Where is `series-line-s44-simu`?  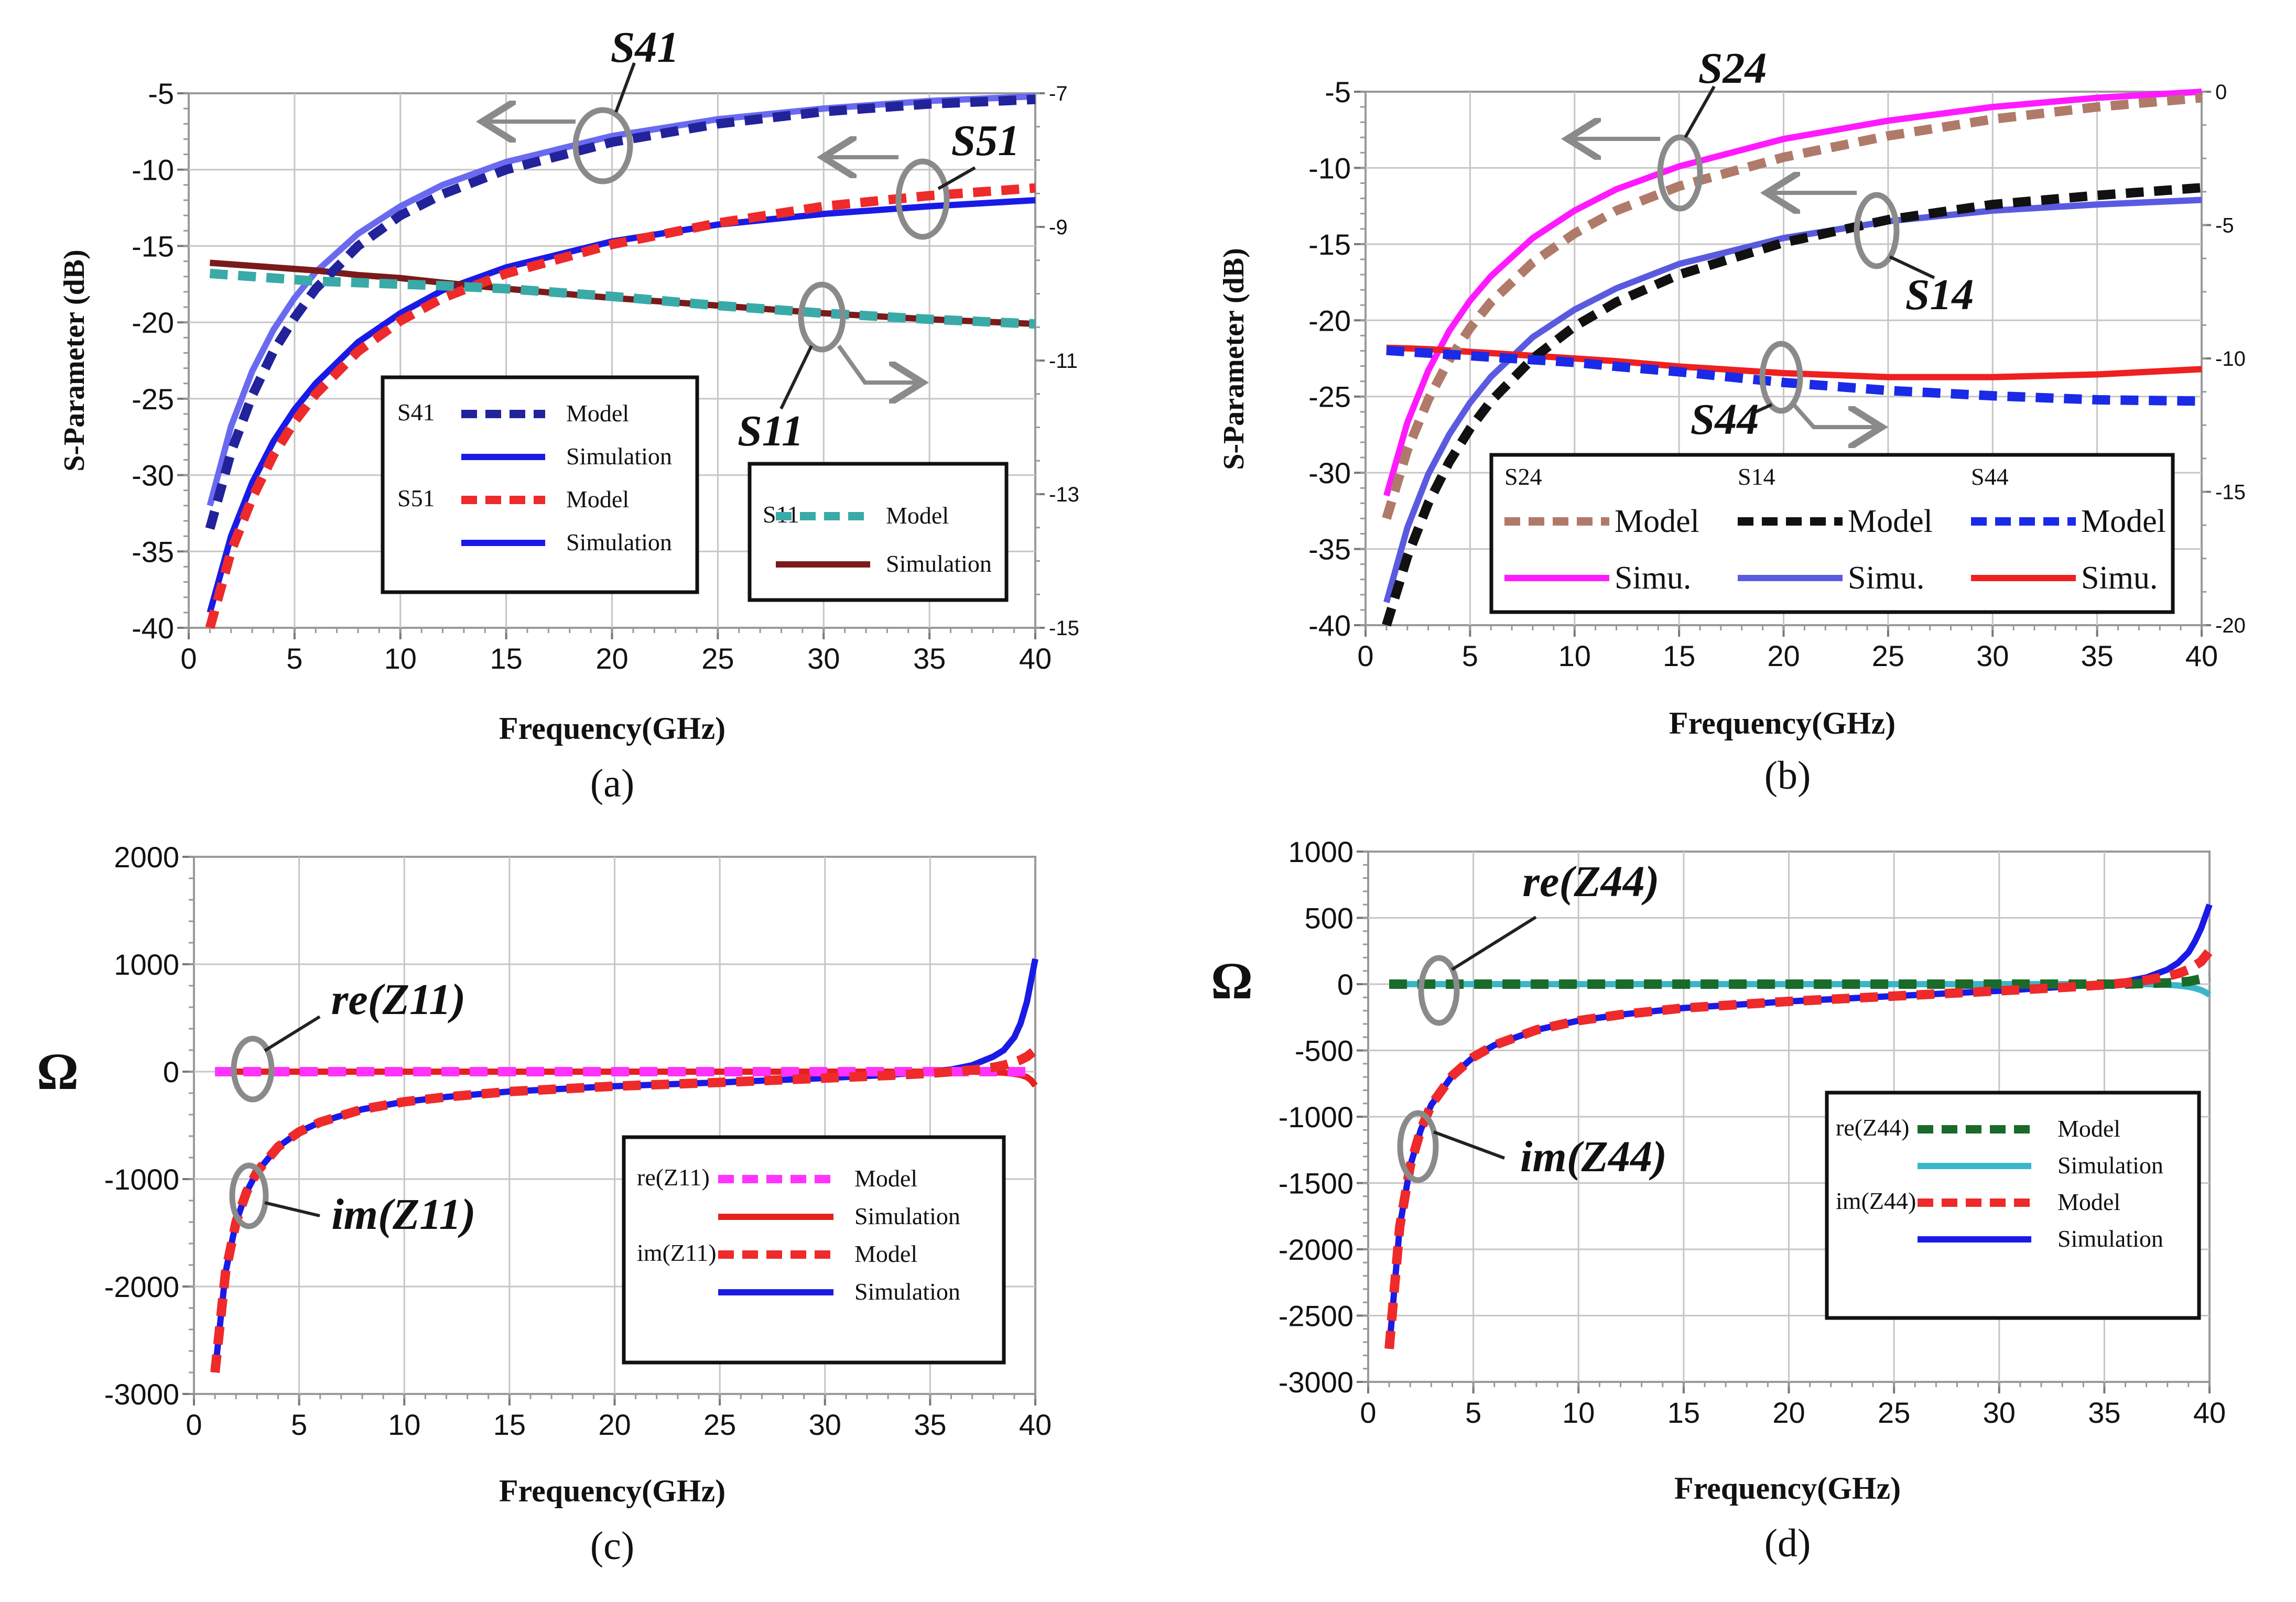
series-line-s44-simu is located at coordinates (1794, 362).